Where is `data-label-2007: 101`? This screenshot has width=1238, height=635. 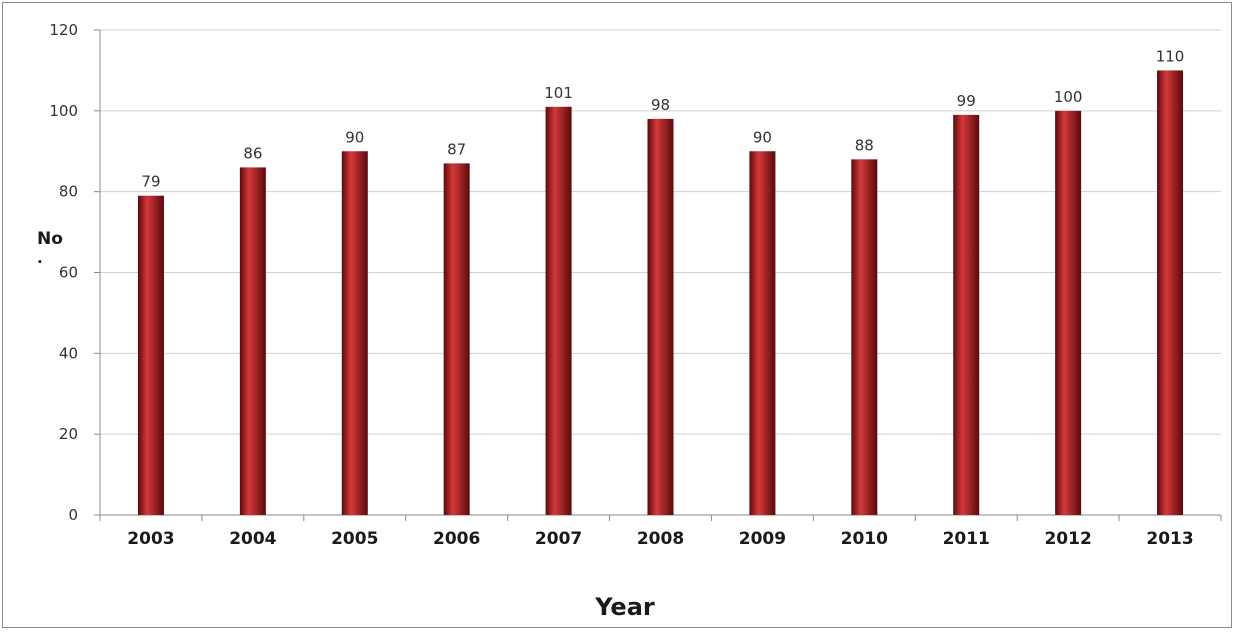 data-label-2007: 101 is located at coordinates (558, 93).